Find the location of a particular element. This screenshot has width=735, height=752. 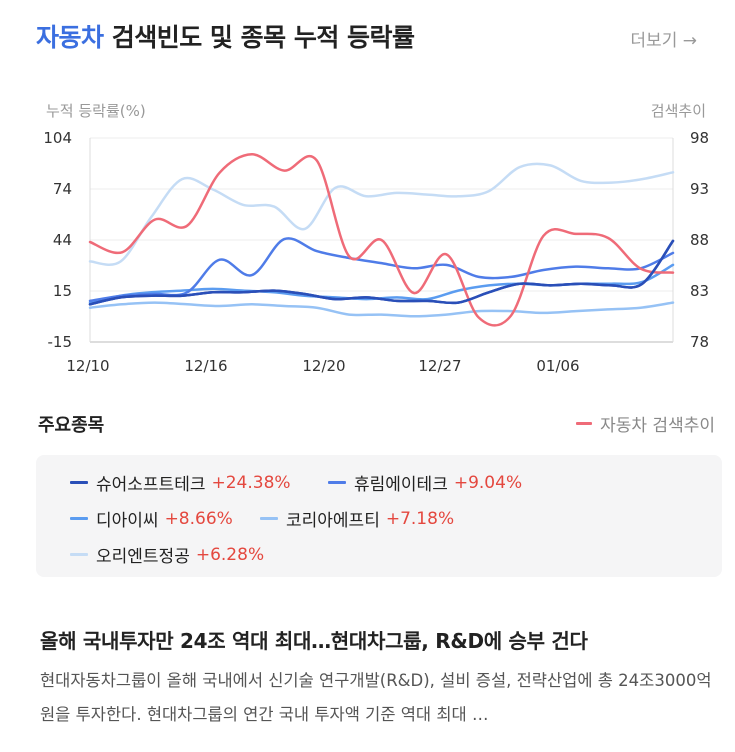

legend-name: 오리엔트정공 is located at coordinates (143, 557).